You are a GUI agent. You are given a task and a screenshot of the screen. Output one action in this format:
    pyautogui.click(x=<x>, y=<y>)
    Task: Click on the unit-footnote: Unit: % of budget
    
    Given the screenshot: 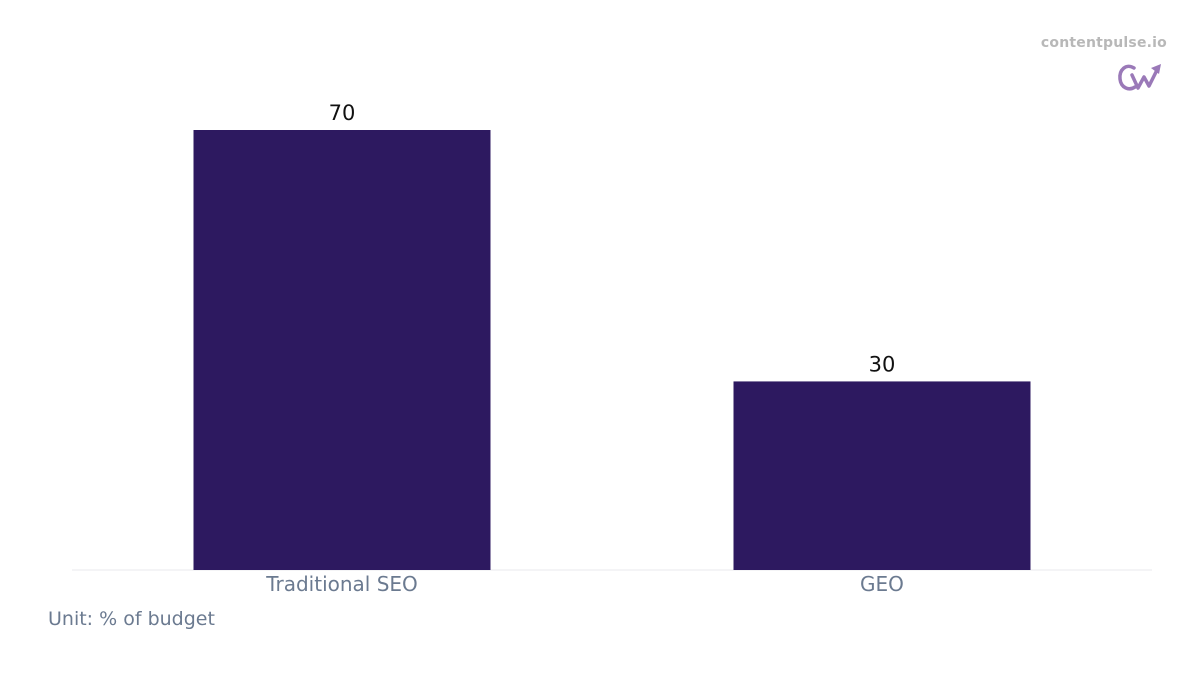 What is the action you would take?
    pyautogui.click(x=131, y=619)
    